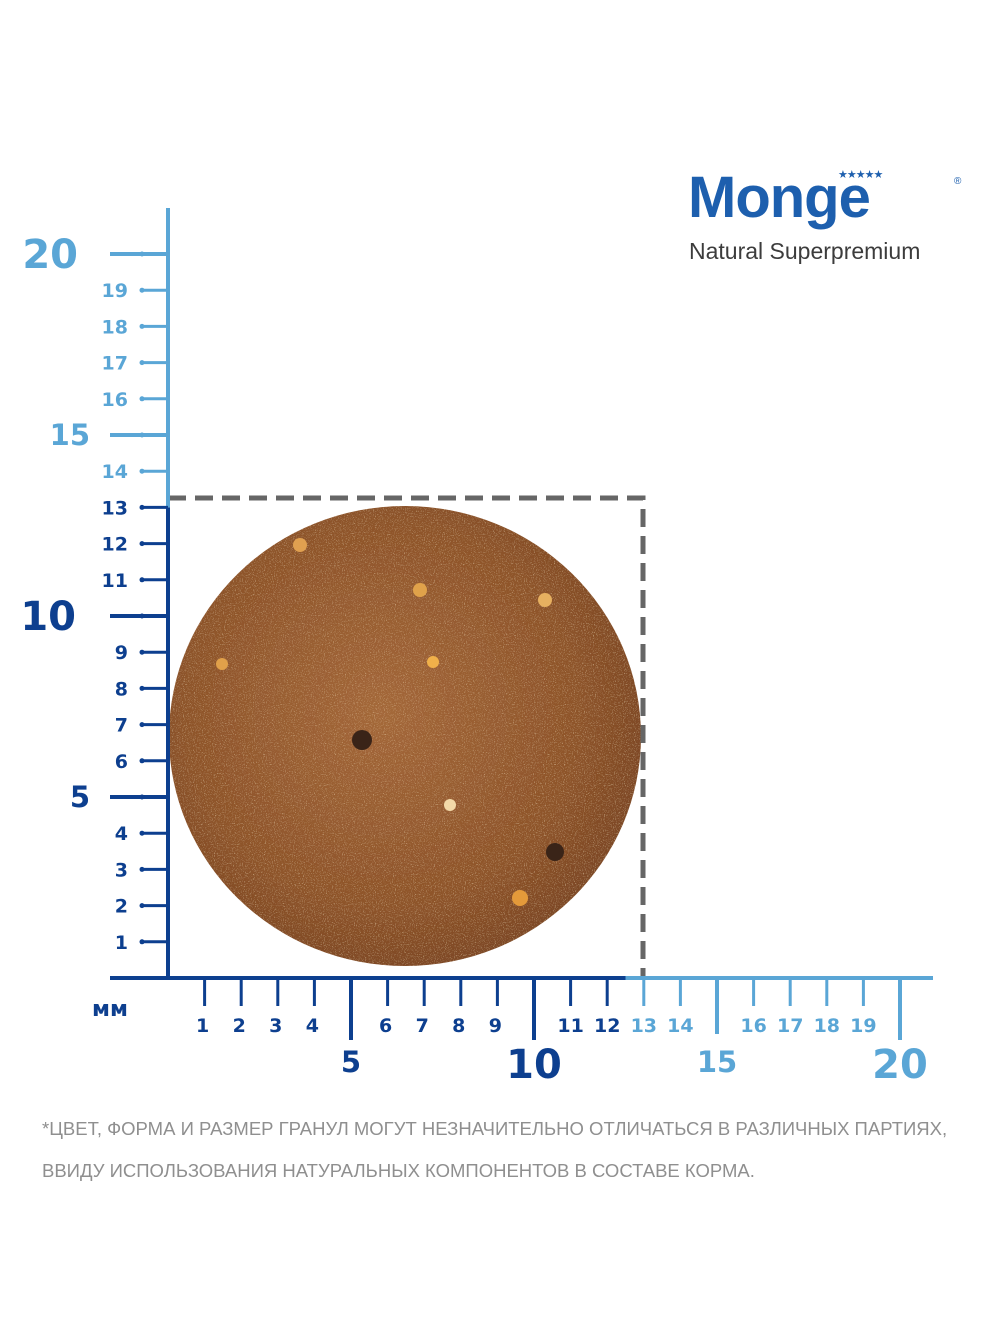 The height and width of the screenshot is (1333, 1000). Describe the element at coordinates (900, 1065) in the screenshot. I see `x-label-20: 20` at that location.